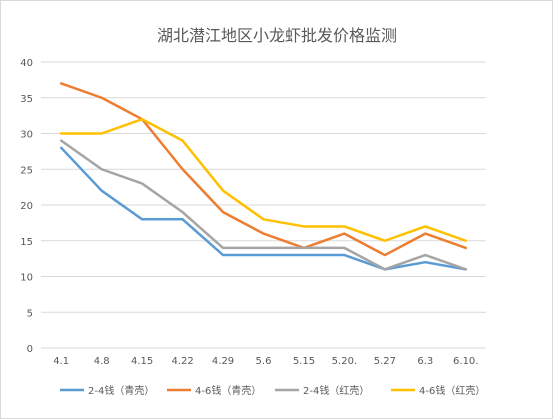  What do you see at coordinates (228, 390) in the screenshot?
I see `legend-label: 4-6钱（青壳）` at bounding box center [228, 390].